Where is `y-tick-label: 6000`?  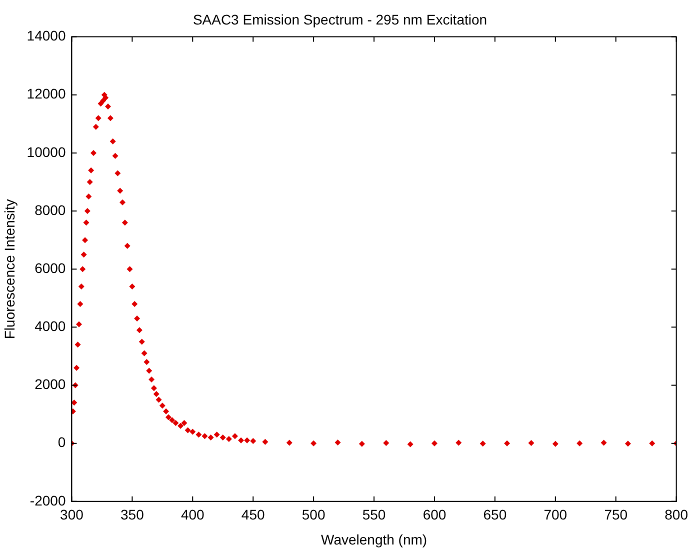 y-tick-label: 6000 is located at coordinates (50, 268).